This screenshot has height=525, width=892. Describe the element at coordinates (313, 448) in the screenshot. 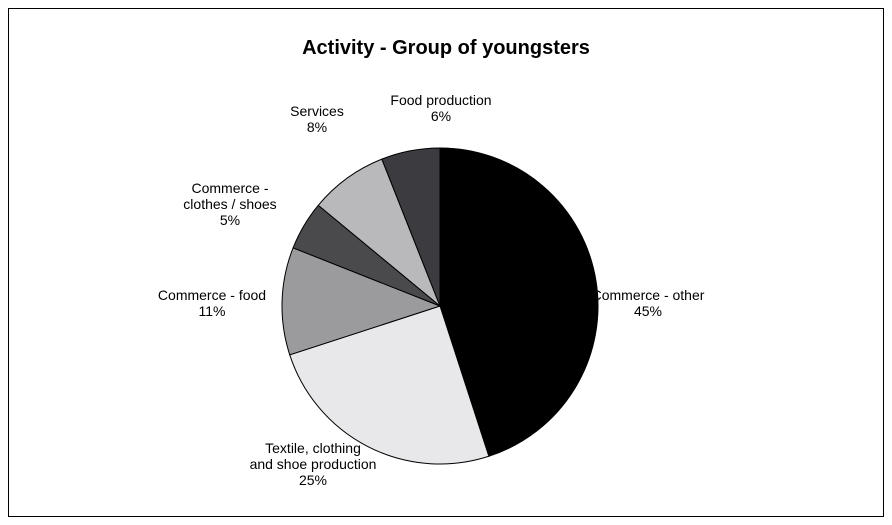

I see `slice-label-1-line-0: Textile, clothing` at that location.